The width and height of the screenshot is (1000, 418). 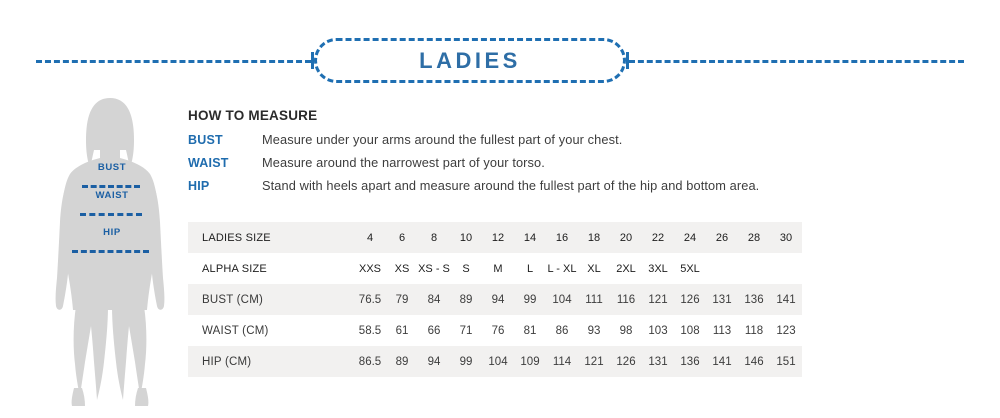 I want to click on table-cell: 118, so click(x=754, y=330).